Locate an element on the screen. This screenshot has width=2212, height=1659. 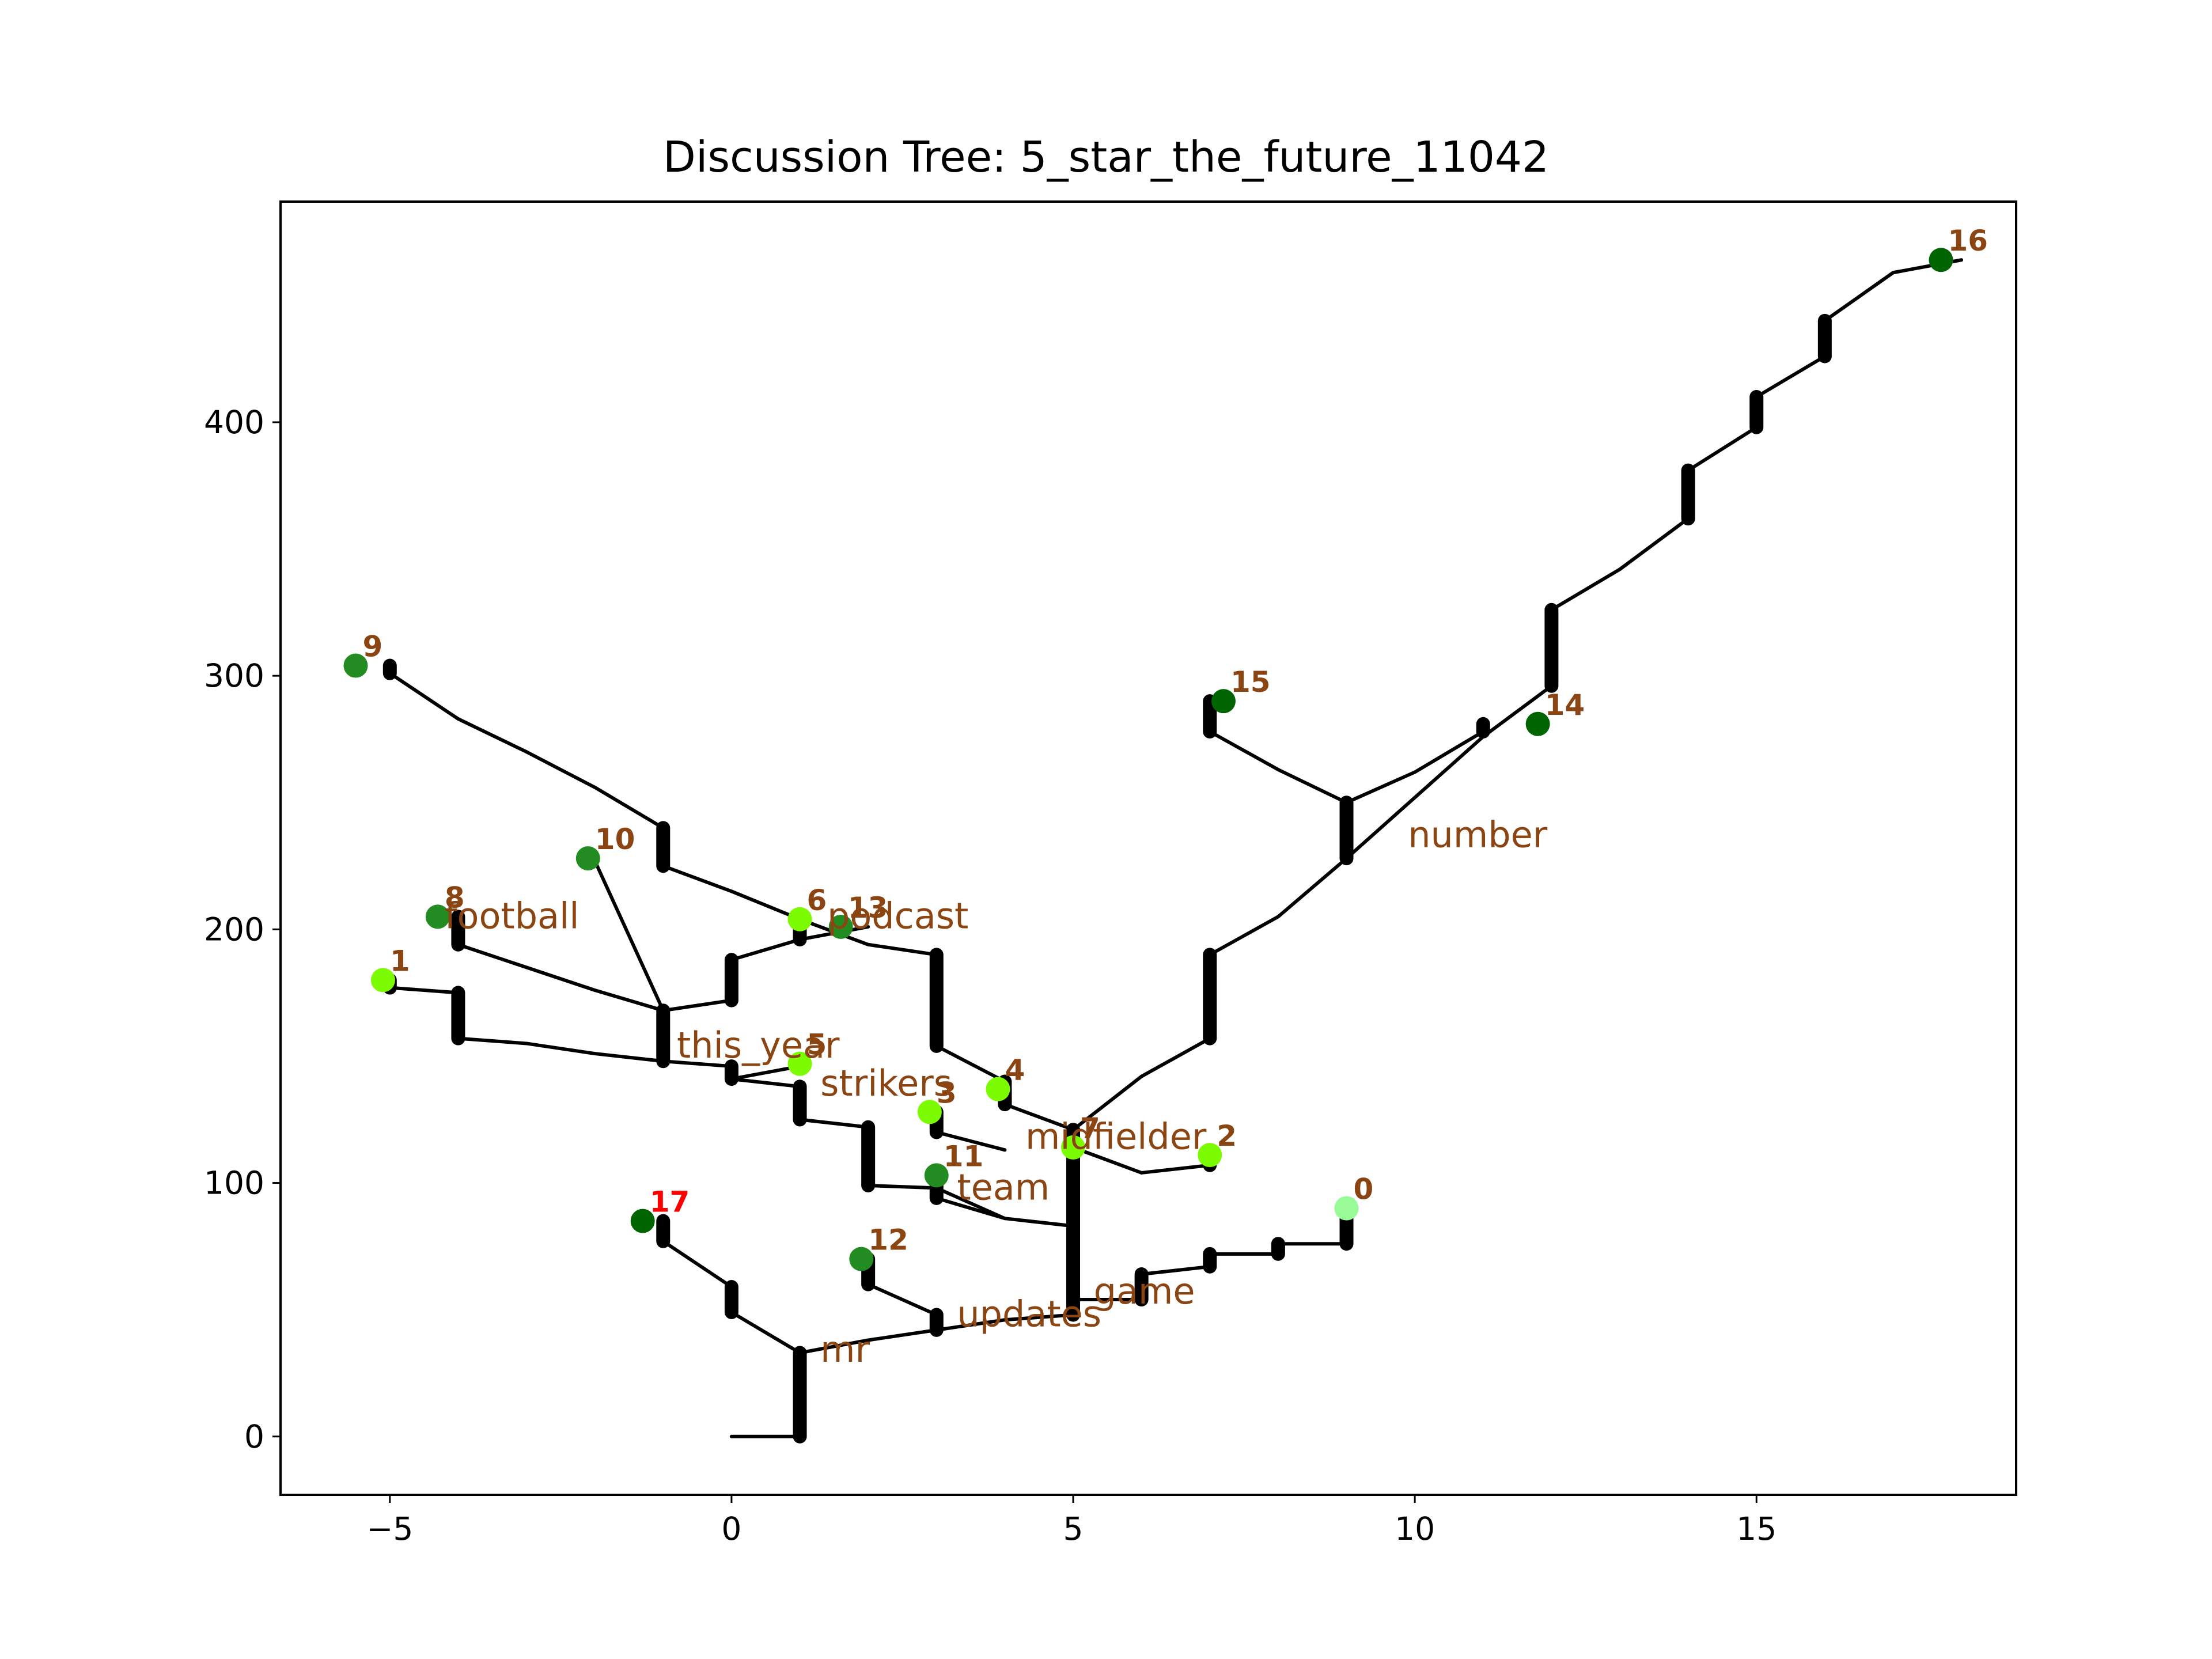
tree-node-label: 16 is located at coordinates (1968, 240).